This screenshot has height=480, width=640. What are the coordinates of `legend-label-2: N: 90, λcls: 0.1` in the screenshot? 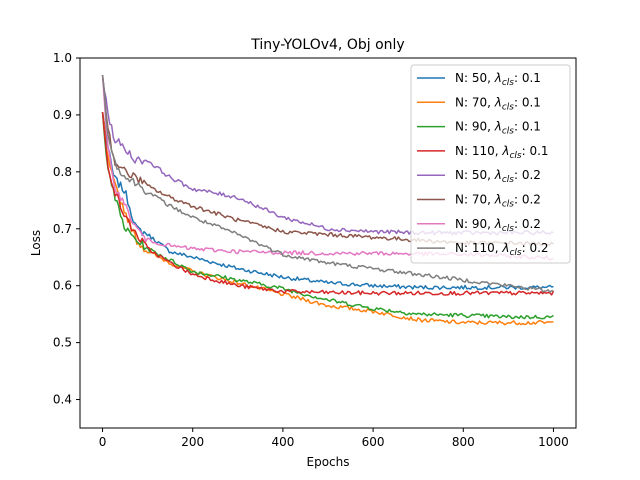 It's located at (498, 128).